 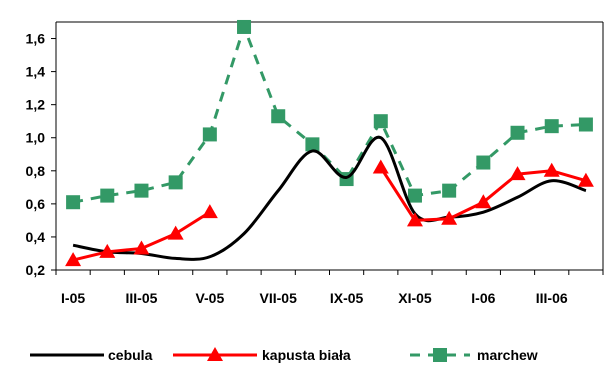 I want to click on y-tick-label: 0,8, so click(x=36, y=171).